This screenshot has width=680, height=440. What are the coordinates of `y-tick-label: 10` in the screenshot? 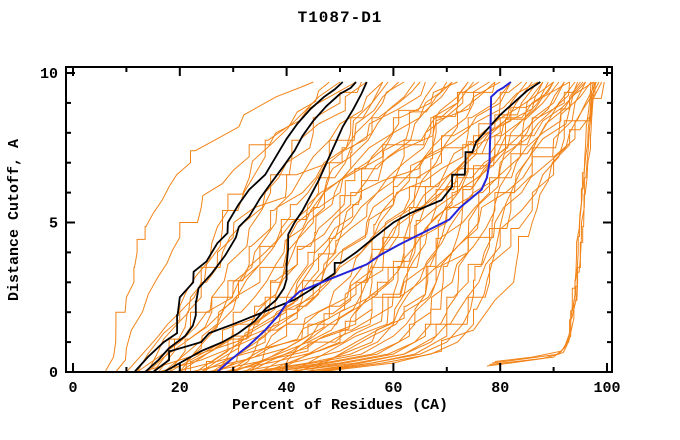 It's located at (49, 74).